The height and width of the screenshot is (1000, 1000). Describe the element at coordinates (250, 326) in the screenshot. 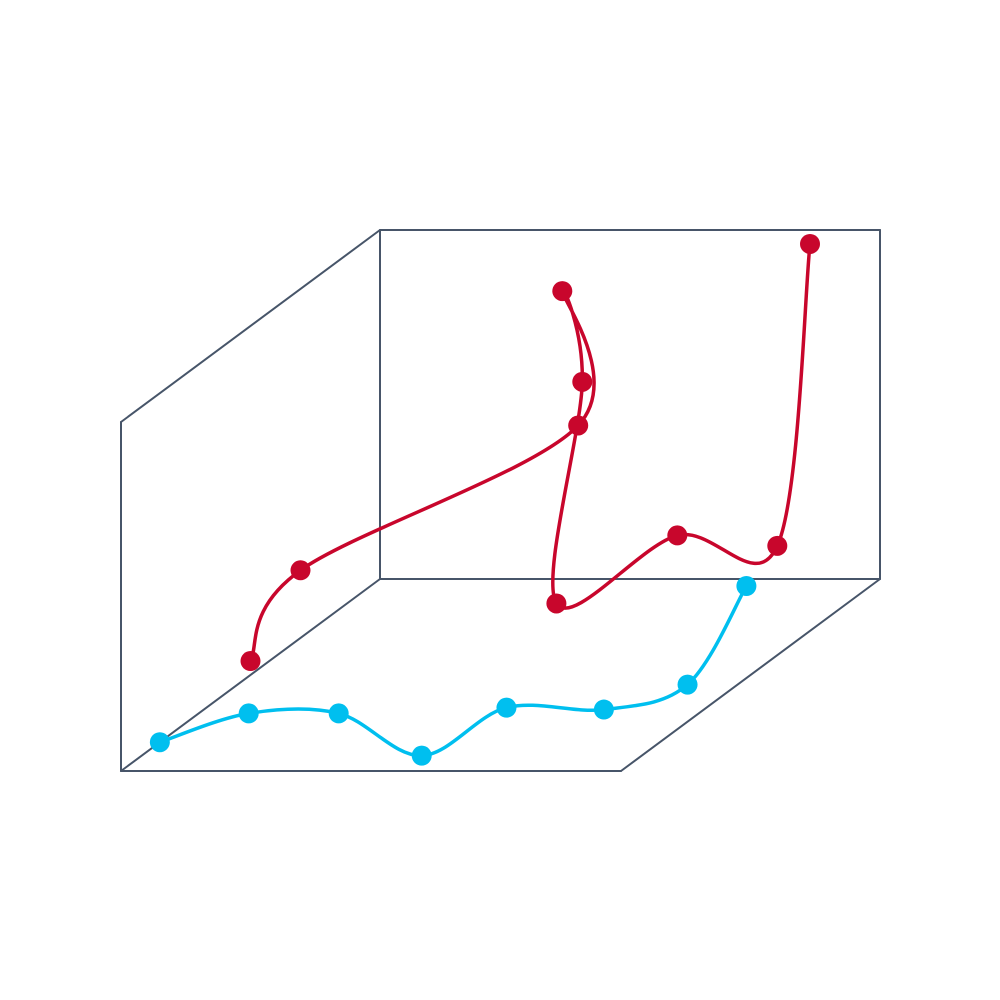

I see `side-wall-top-edge` at that location.